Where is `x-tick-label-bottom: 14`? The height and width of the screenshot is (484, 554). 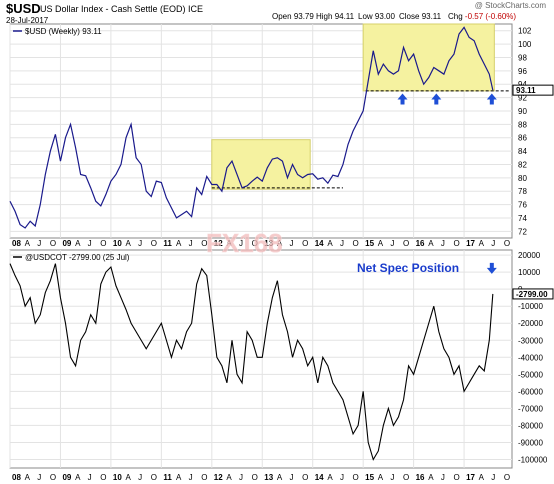
x-tick-label-bottom: 14 is located at coordinates (319, 477).